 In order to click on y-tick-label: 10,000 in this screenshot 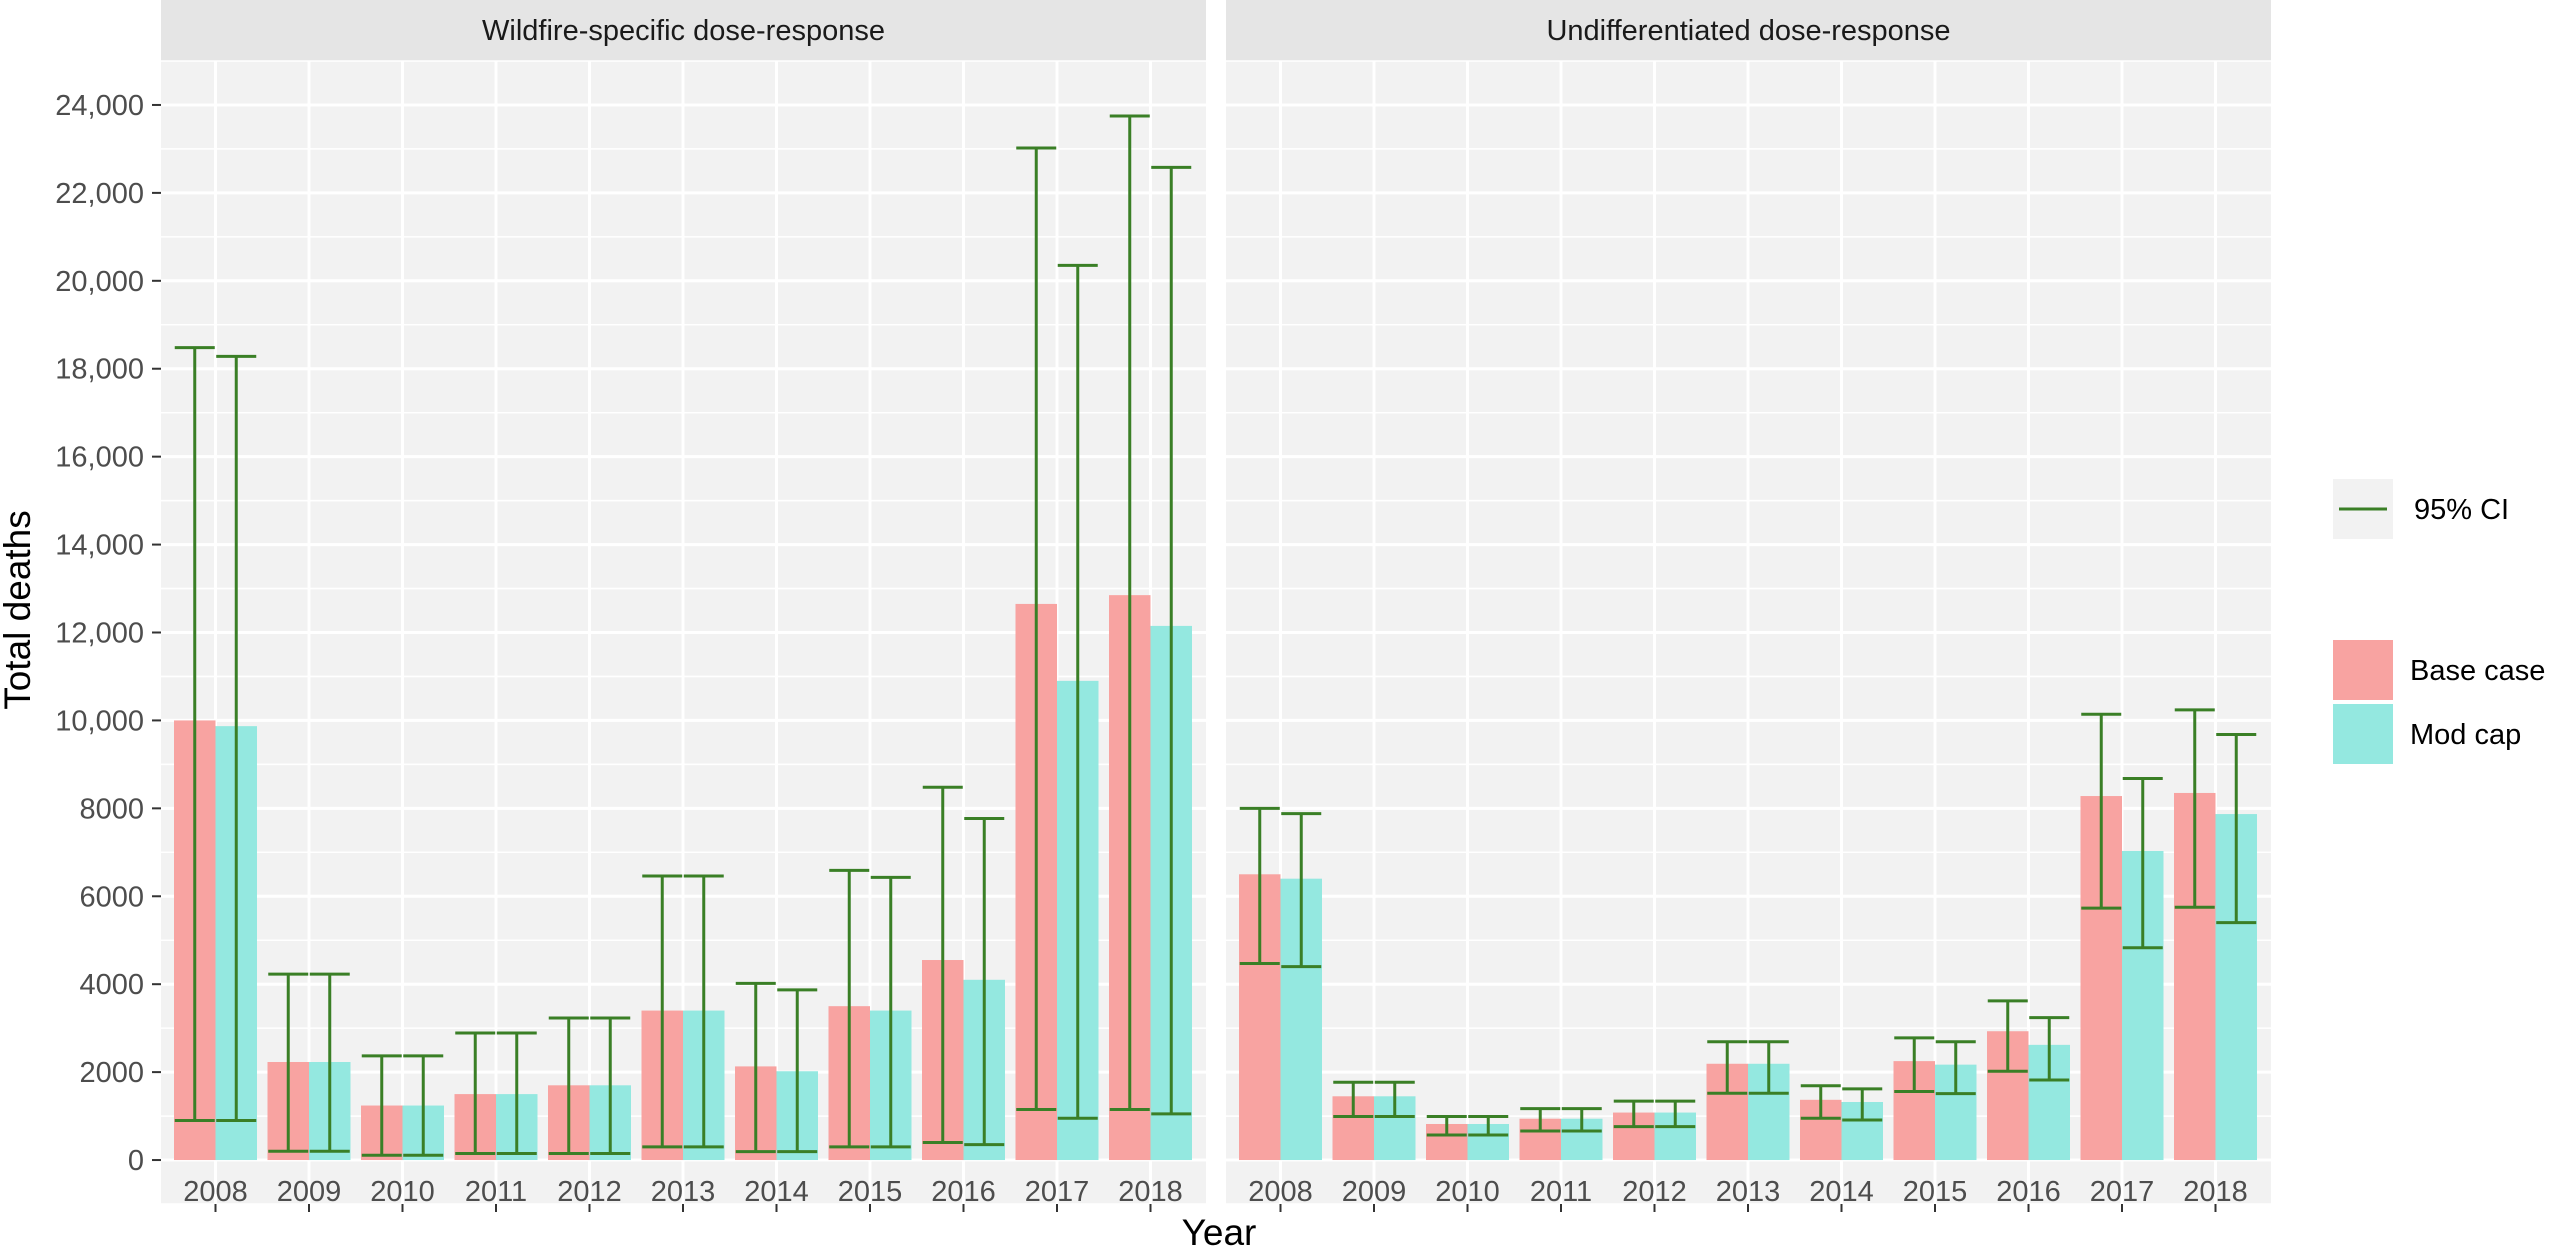, I will do `click(99, 721)`.